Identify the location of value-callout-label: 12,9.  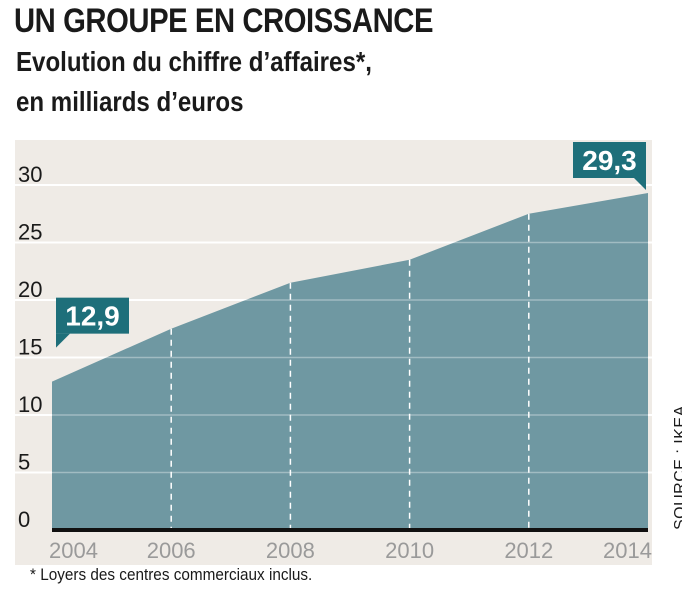
(92, 316).